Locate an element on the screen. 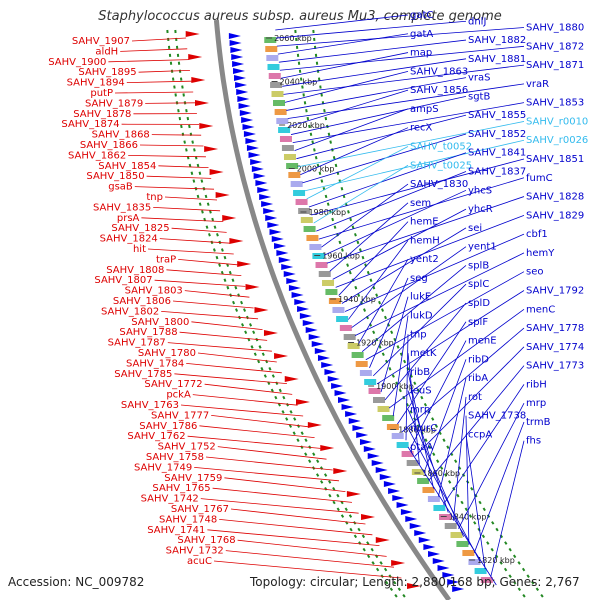 This screenshot has height=600, width=600. right-gene-label: SAHV_1778 is located at coordinates (555, 328).